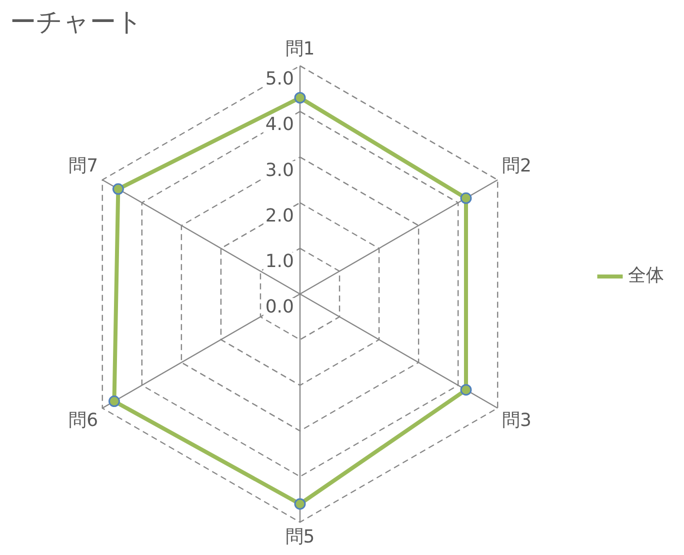 Image resolution: width=684 pixels, height=555 pixels. Describe the element at coordinates (517, 165) in the screenshot. I see `spoke-label: 問2` at that location.